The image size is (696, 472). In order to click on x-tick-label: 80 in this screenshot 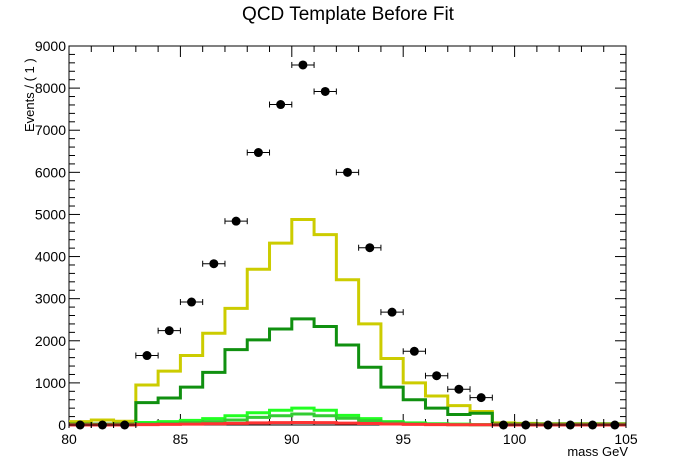, I will do `click(69, 439)`.